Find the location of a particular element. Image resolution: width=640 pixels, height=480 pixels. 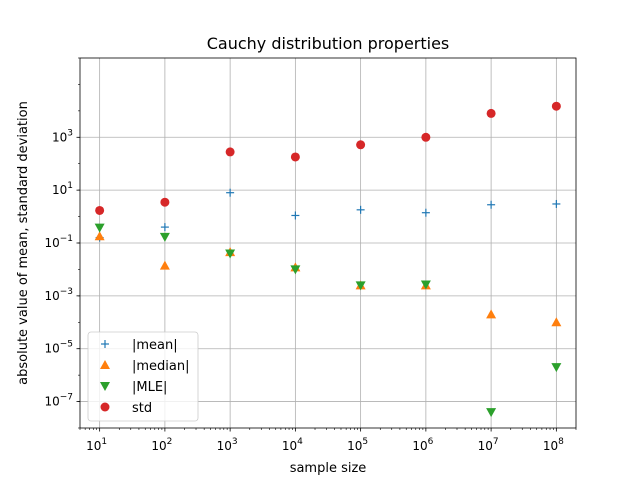

legend-label-mean: |mean| is located at coordinates (155, 345).